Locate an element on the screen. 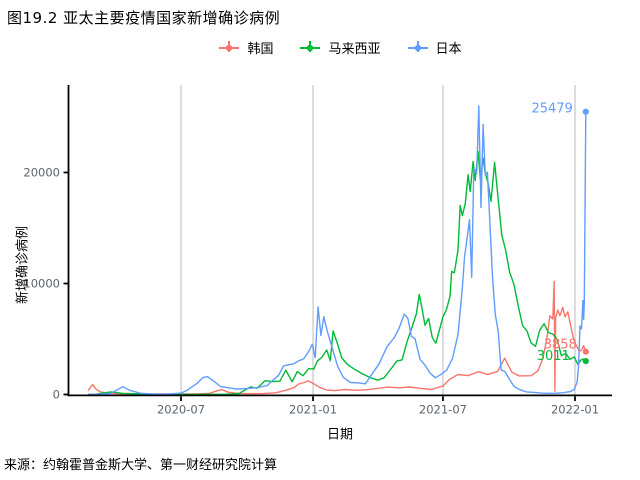 The height and width of the screenshot is (480, 640). legend: 韩国 马来西亚 日本 is located at coordinates (340, 47).